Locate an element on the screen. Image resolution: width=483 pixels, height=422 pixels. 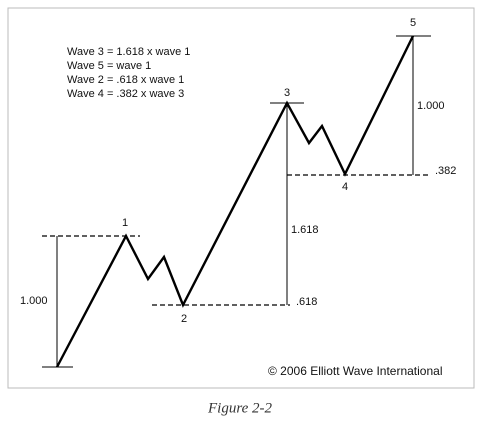
wave-label: 5 is located at coordinates (413, 23).